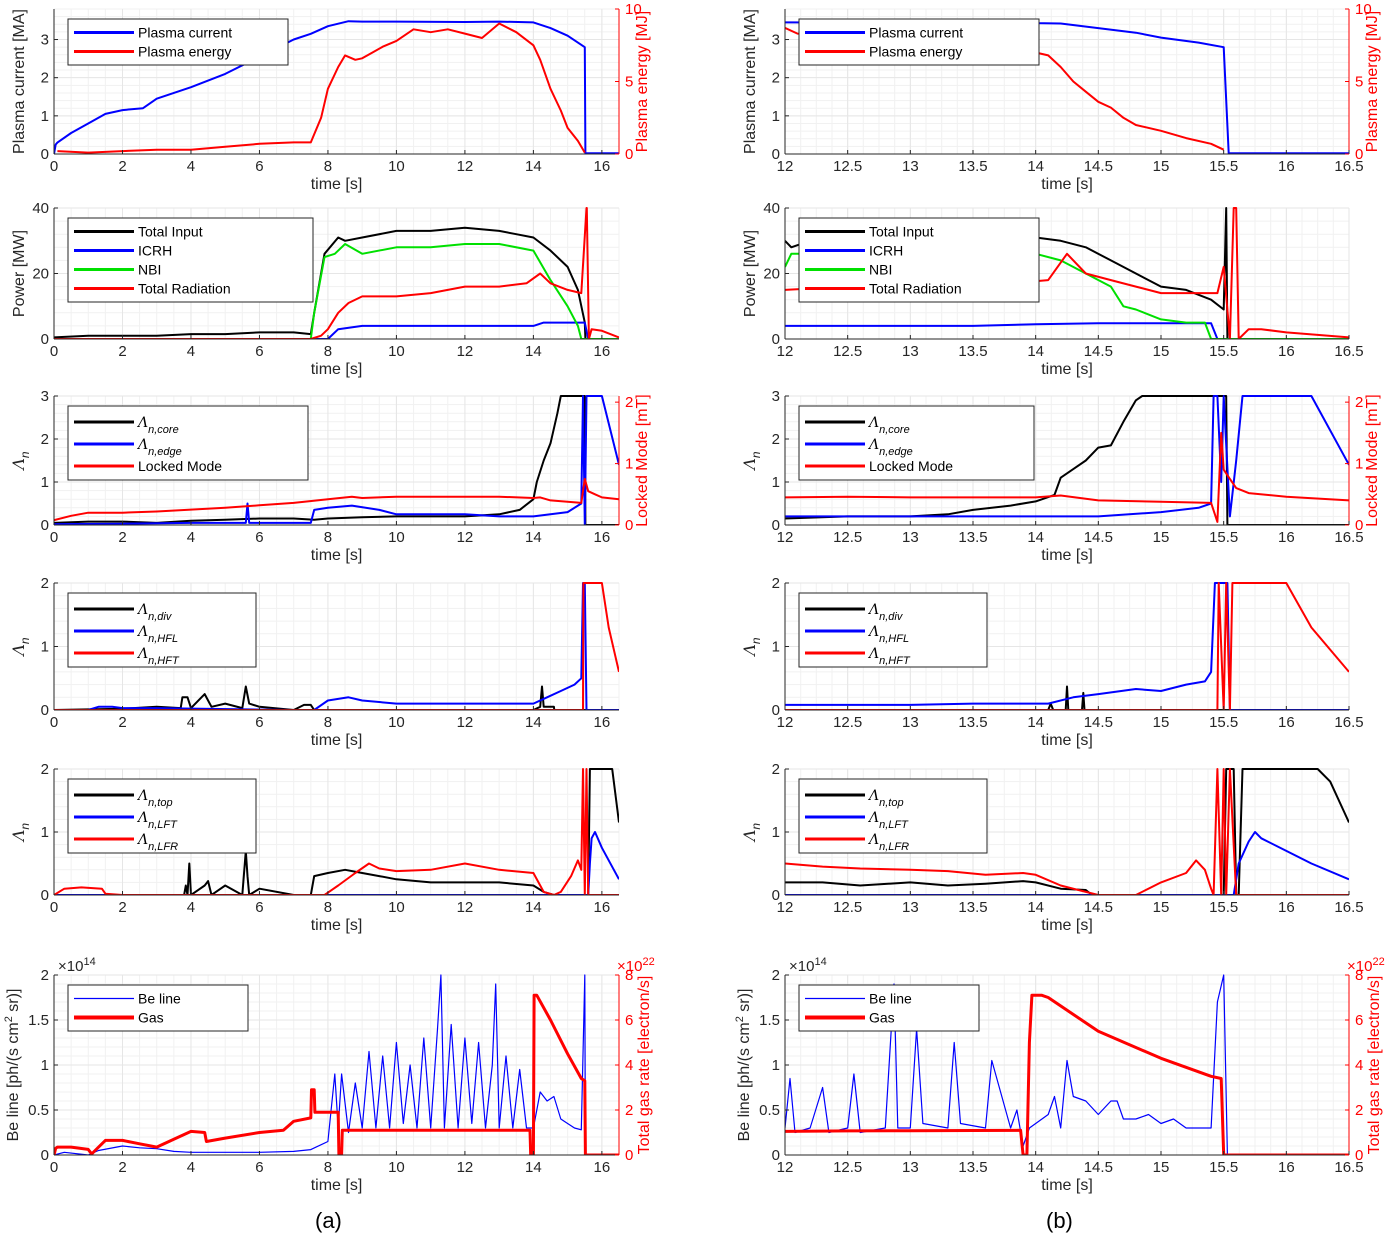 This screenshot has height=1241, width=1400. I want to click on legend-label: Locked Mode, so click(180, 466).